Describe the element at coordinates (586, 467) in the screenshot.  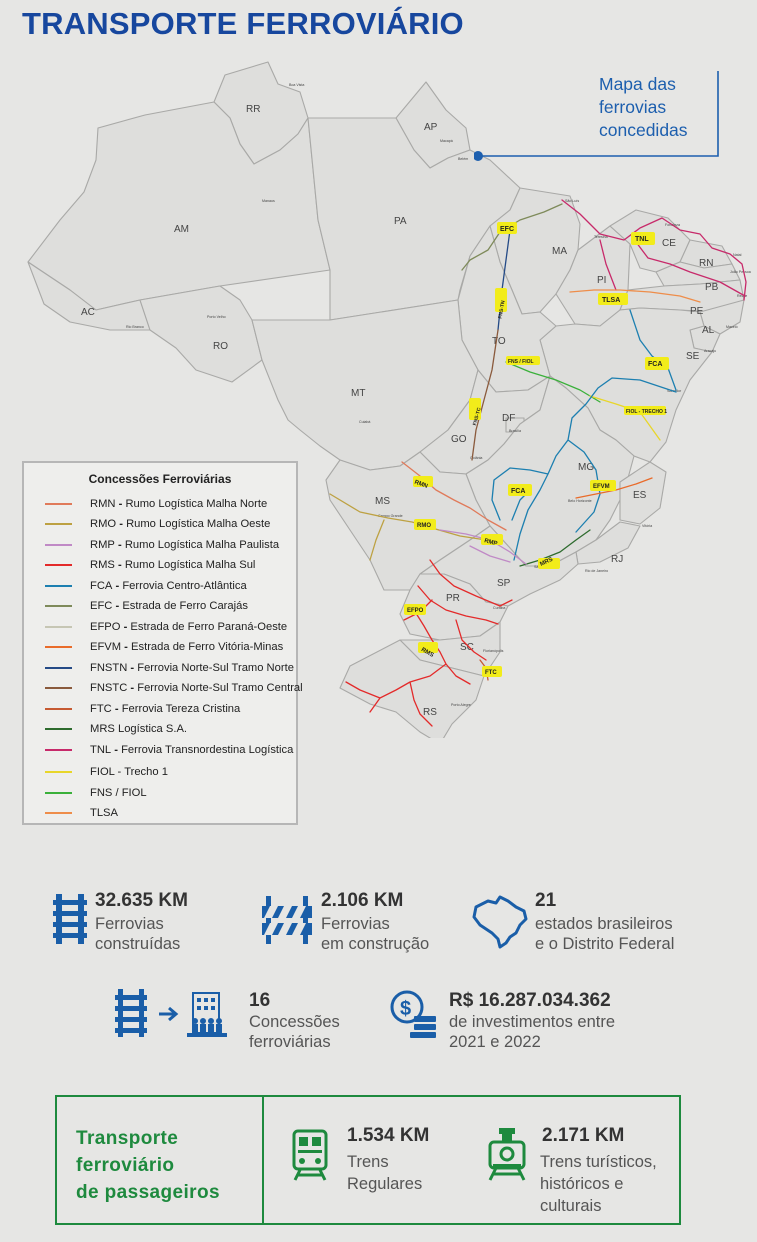
I see `svg-text: MG` at that location.